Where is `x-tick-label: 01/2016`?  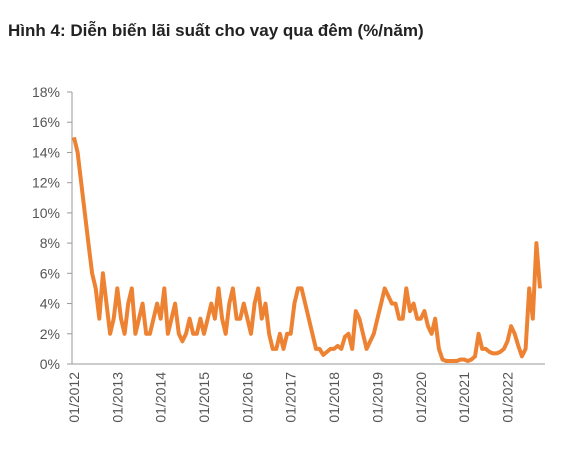
x-tick-label: 01/2016 is located at coordinates (247, 397).